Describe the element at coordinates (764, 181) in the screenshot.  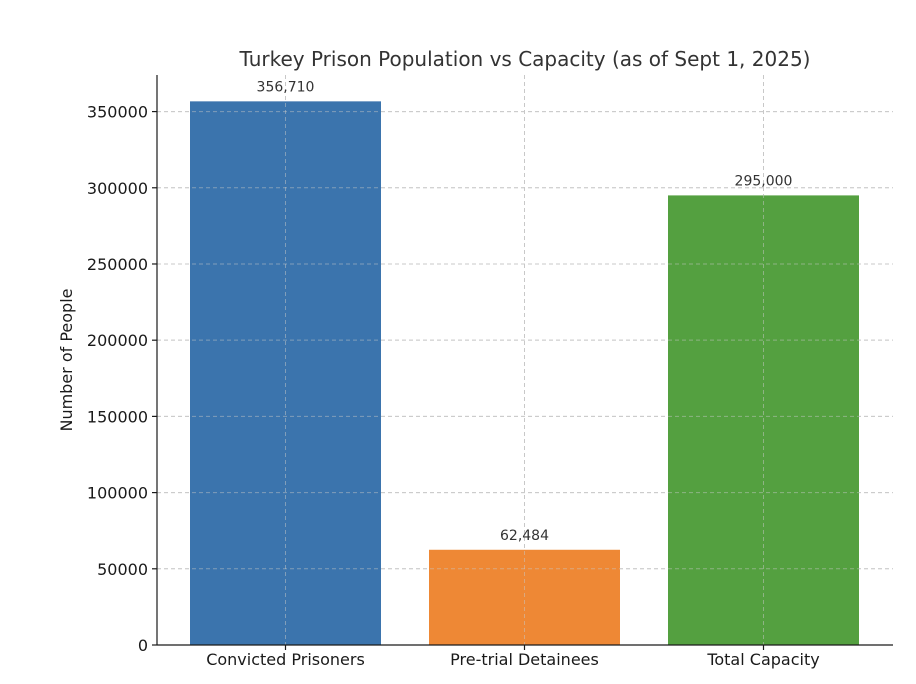
I see `bar-value-label: 295,000` at that location.